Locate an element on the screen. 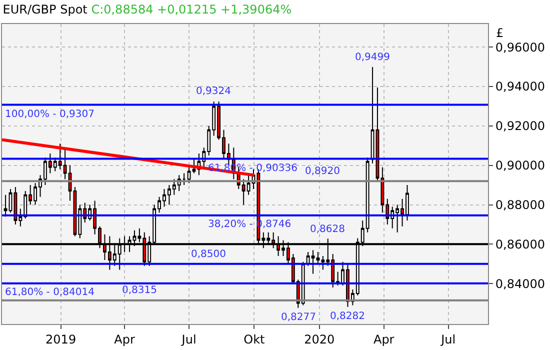 Image resolution: width=550 pixels, height=350 pixels. chart-title: EUR/GBP Spot is located at coordinates (45, 9).